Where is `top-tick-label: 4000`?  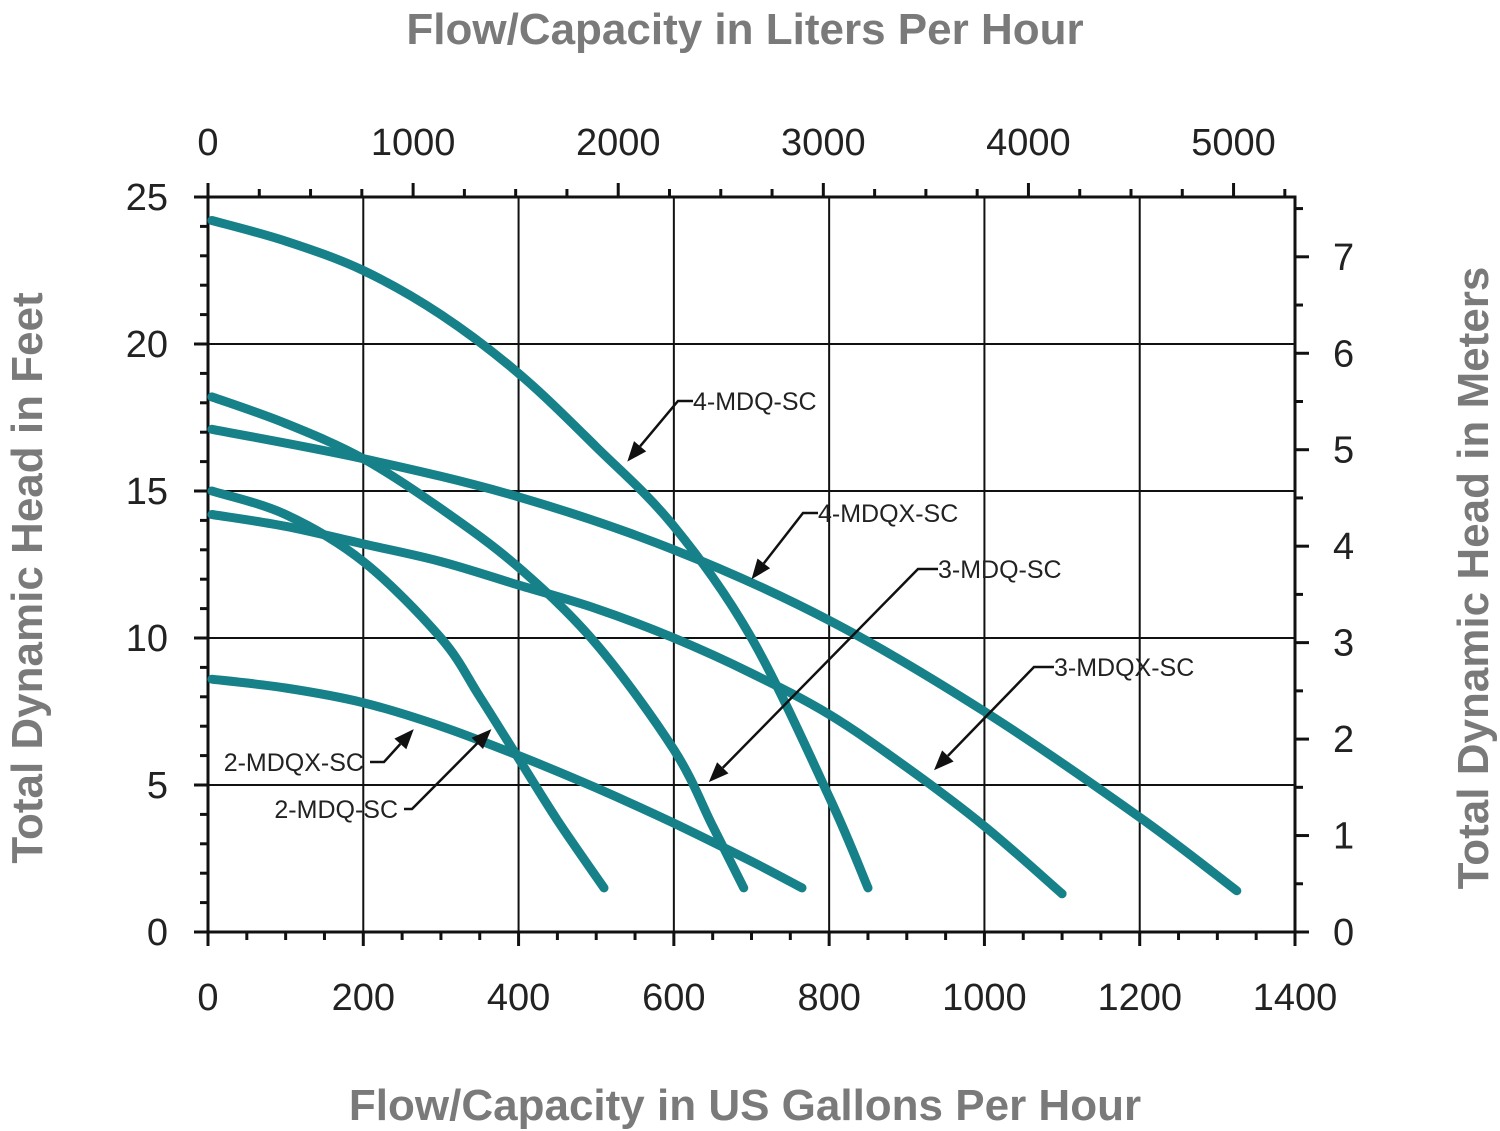
top-tick-label: 4000 is located at coordinates (1028, 143).